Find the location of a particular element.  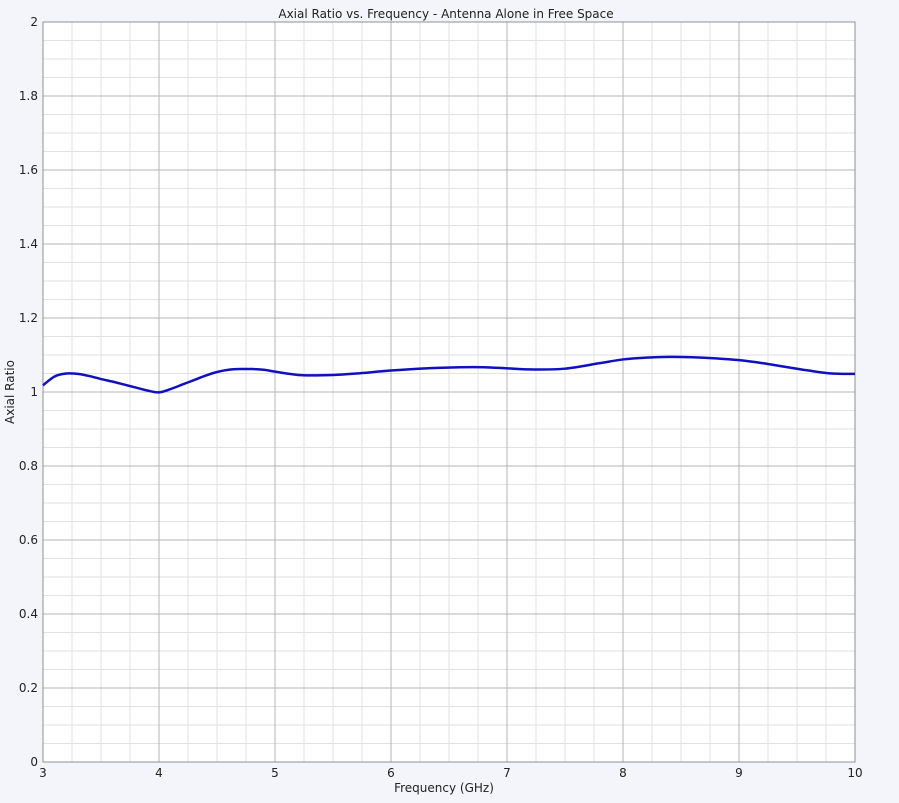

x-tick-label: 3 is located at coordinates (43, 773).